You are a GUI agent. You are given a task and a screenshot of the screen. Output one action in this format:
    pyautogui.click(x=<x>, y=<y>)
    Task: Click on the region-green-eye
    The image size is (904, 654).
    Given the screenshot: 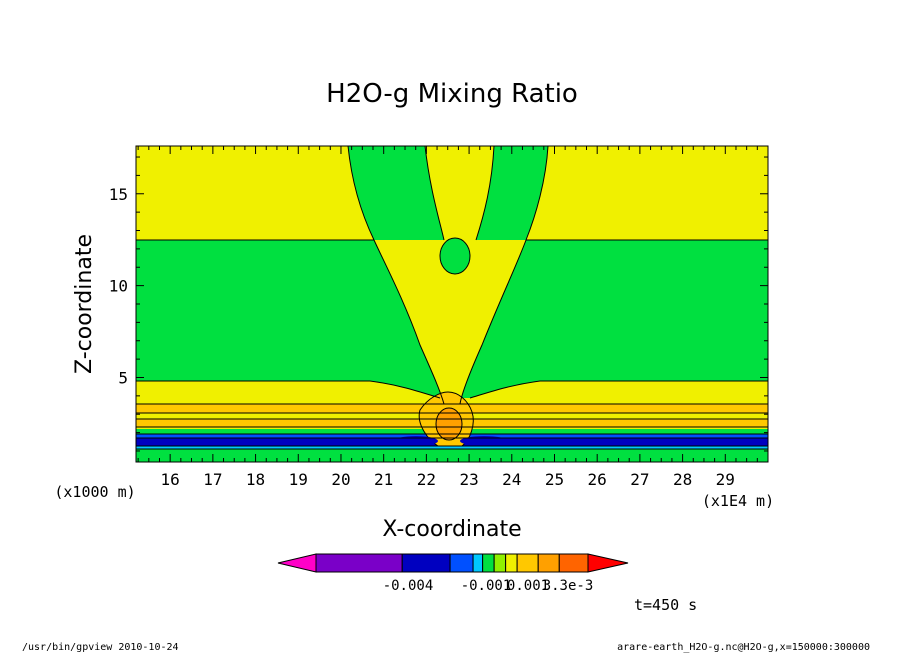 What is the action you would take?
    pyautogui.click(x=455, y=256)
    